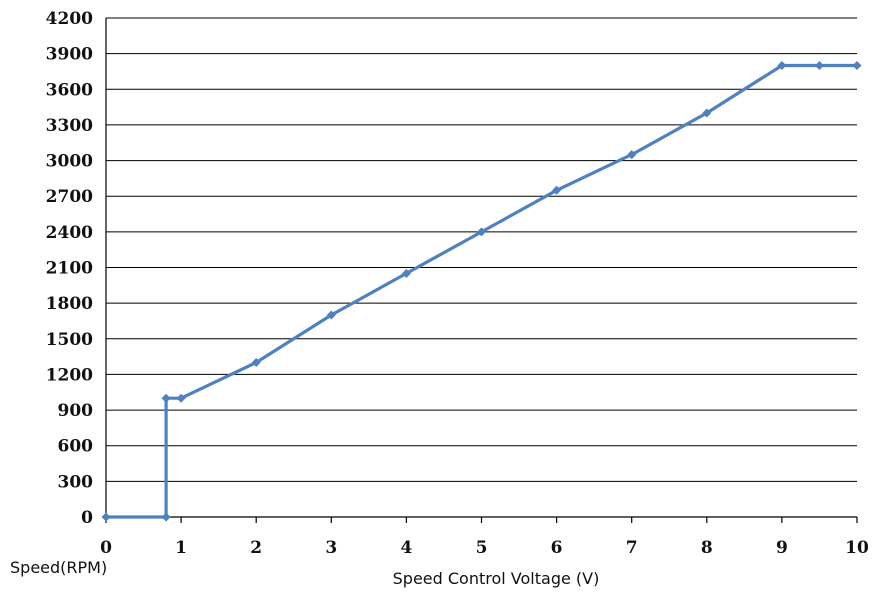  I want to click on y-tick-label: 1500, so click(69, 340).